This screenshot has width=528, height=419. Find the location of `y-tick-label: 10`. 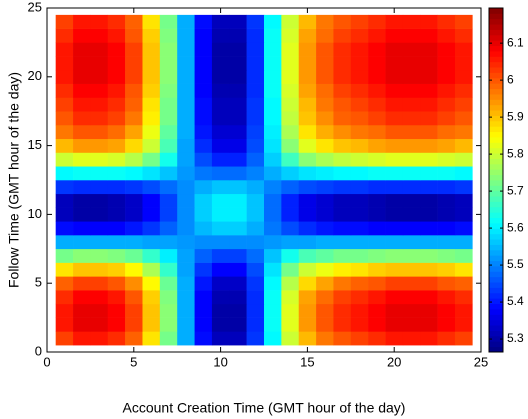

y-tick-label: 10 is located at coordinates (35, 213).